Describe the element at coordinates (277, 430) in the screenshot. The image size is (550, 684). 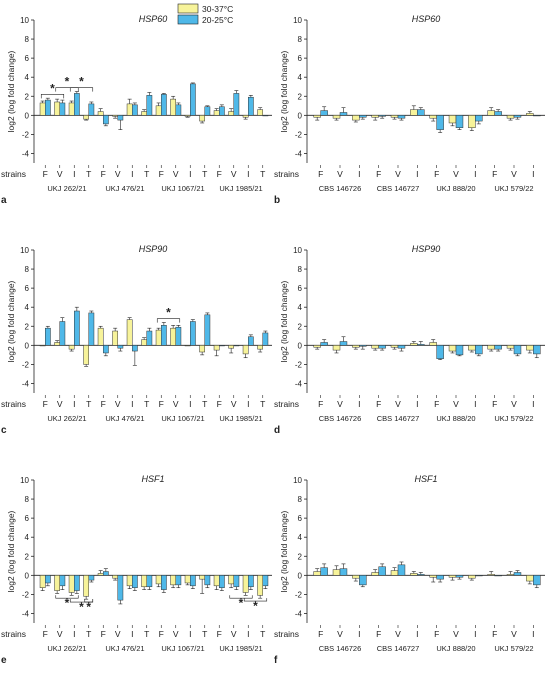
I see `panel-letter: d` at that location.